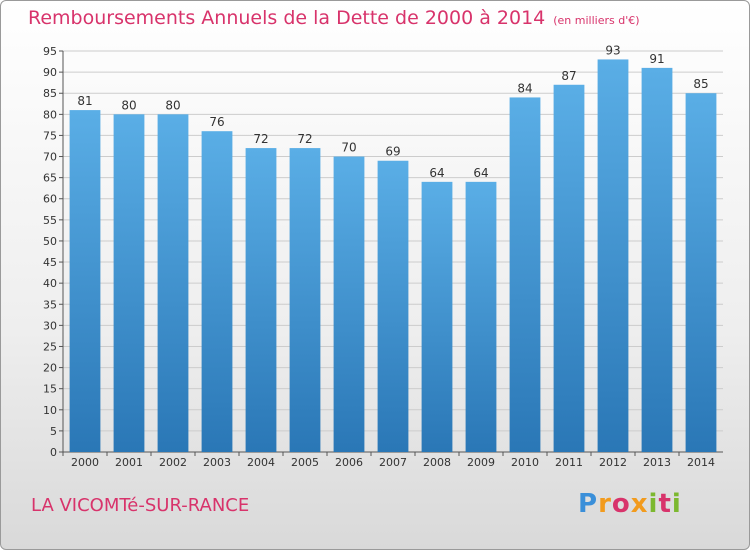 This screenshot has height=550, width=750. Describe the element at coordinates (50, 72) in the screenshot. I see `y-tick-label: 90` at that location.